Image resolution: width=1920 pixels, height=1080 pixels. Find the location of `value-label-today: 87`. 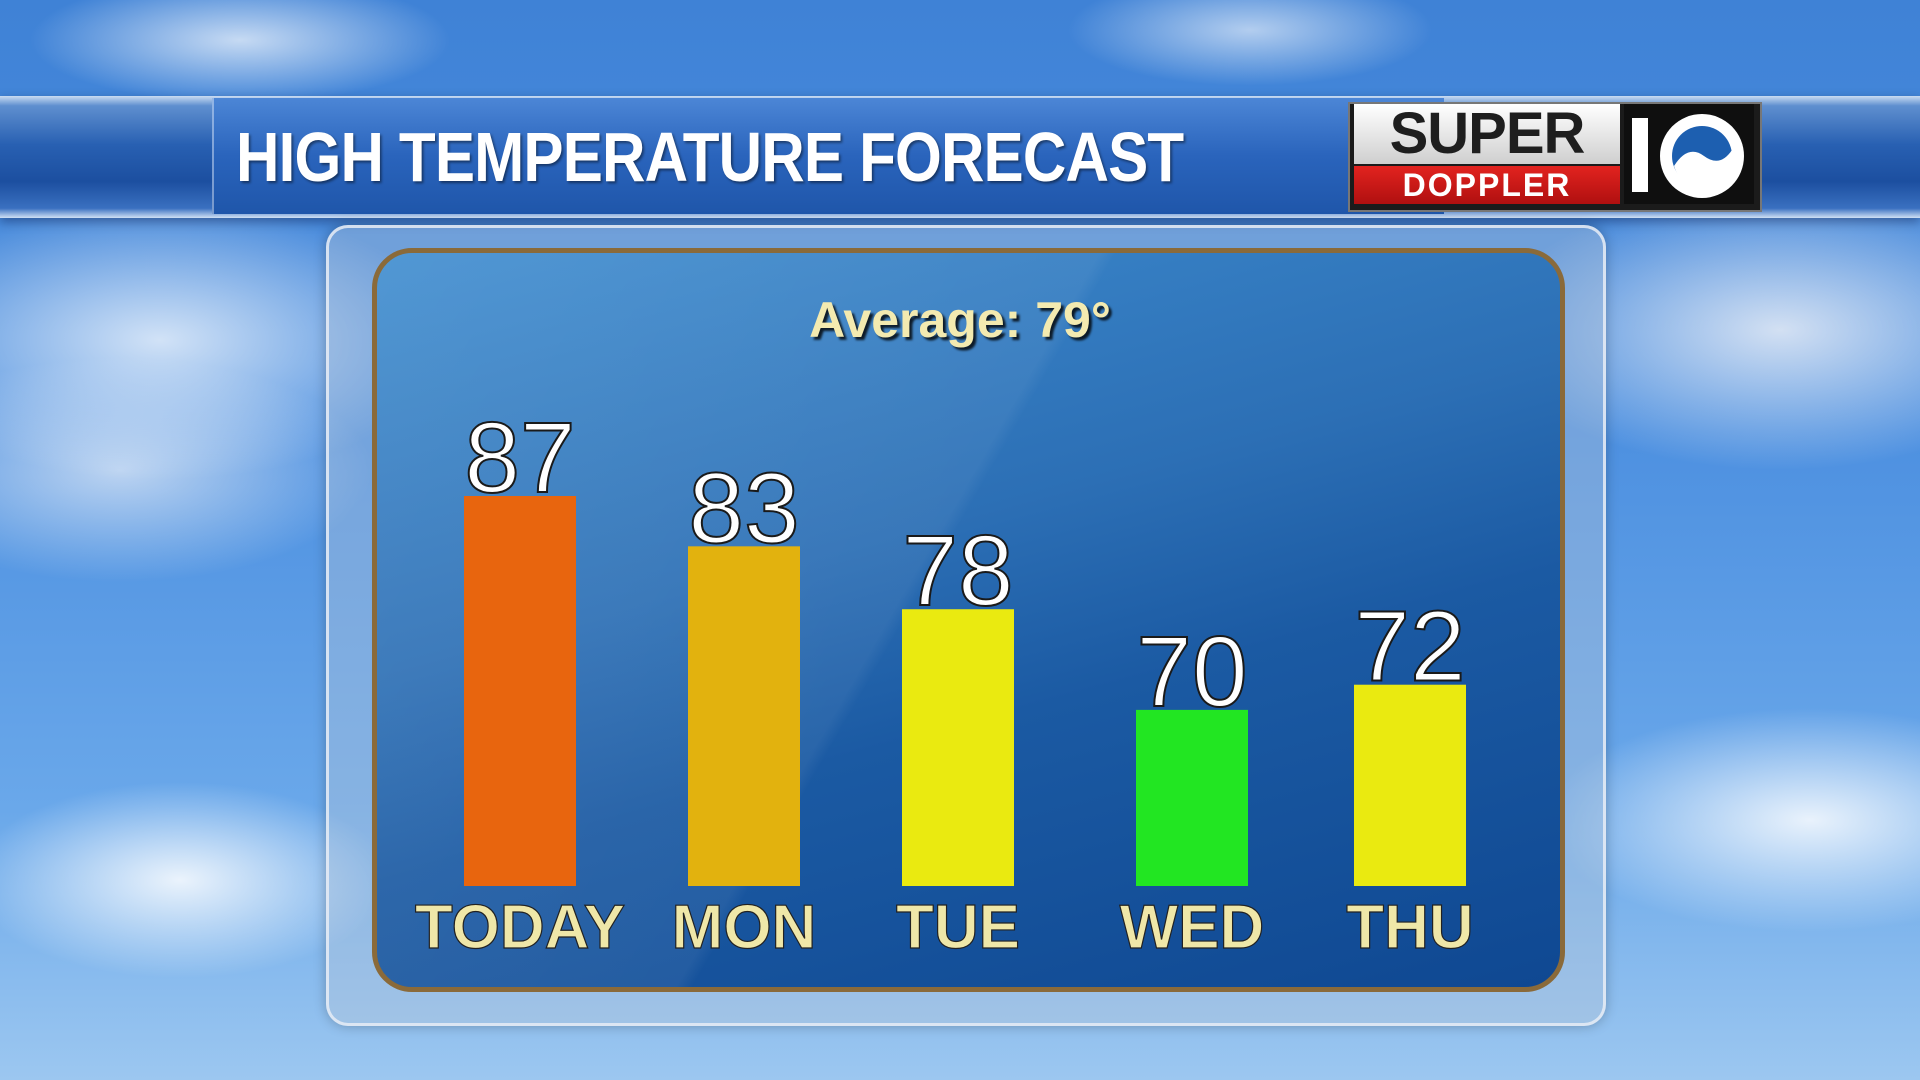

value-label-today: 87 is located at coordinates (519, 458).